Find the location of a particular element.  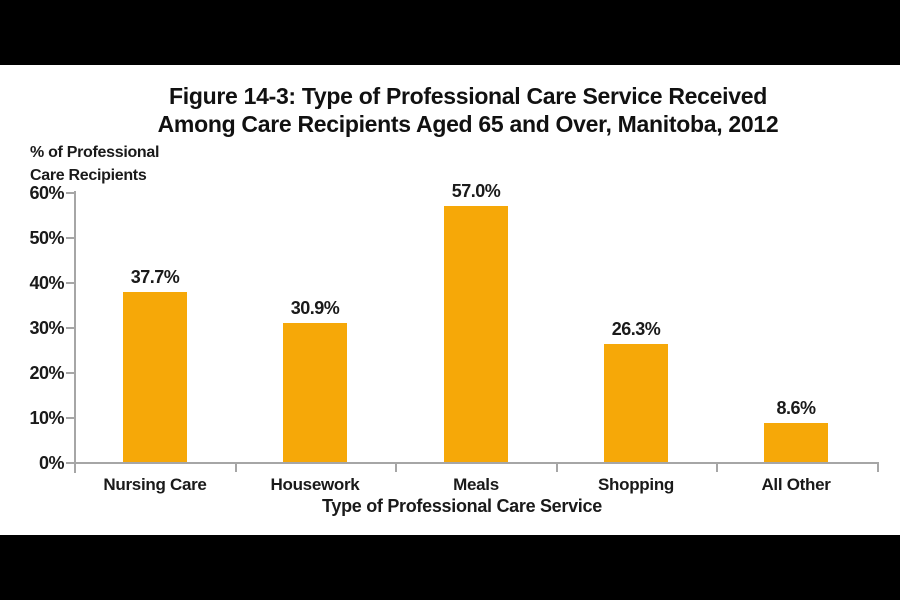

category-label: Meals is located at coordinates (476, 484).